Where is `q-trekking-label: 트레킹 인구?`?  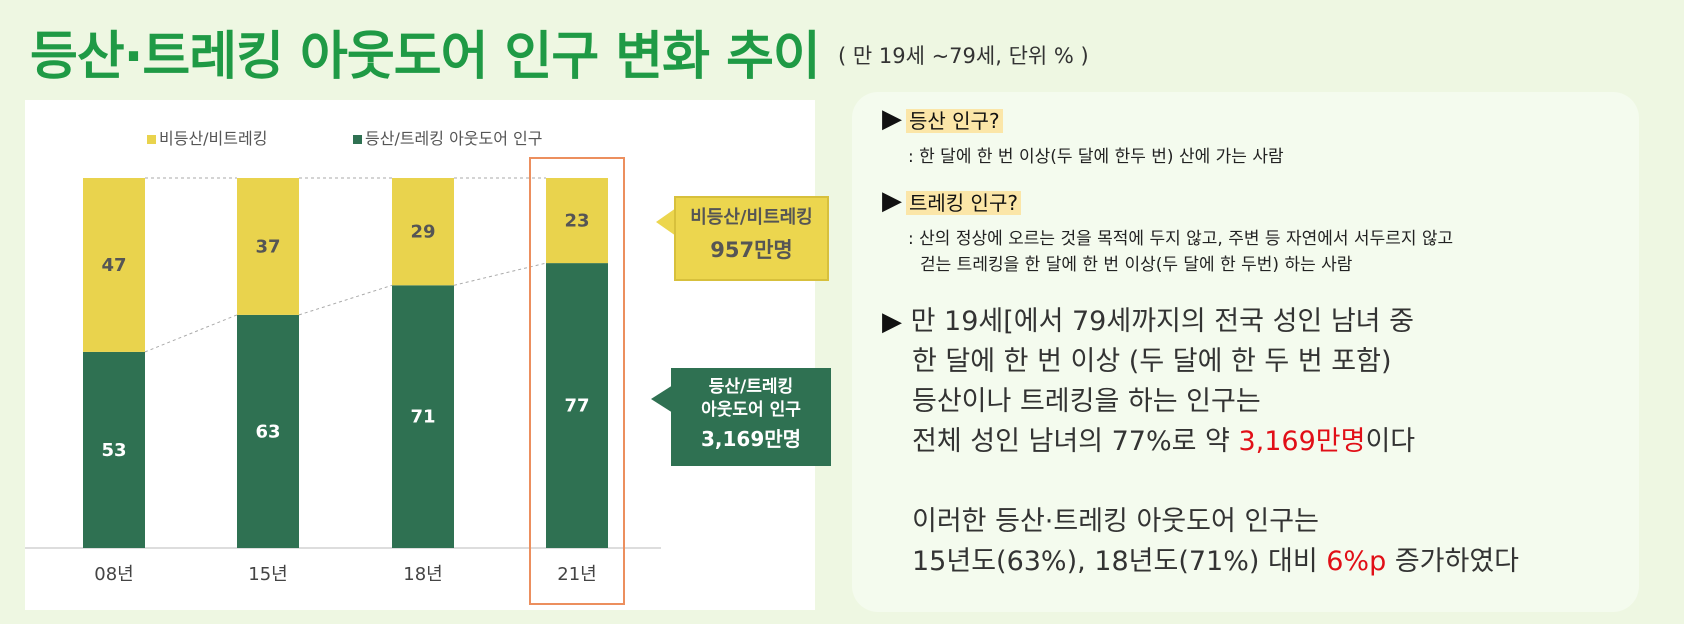 q-trekking-label: 트레킹 인구? is located at coordinates (963, 202).